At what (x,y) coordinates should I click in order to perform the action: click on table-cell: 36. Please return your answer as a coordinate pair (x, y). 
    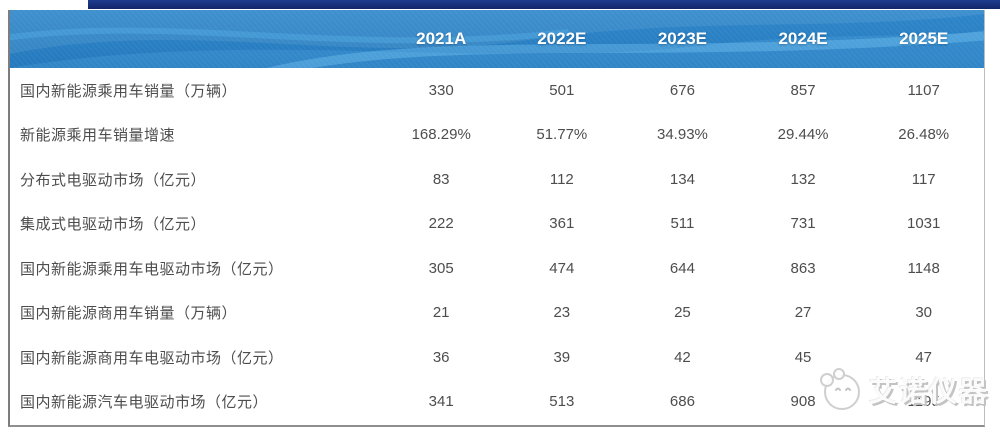
    Looking at the image, I should click on (441, 357).